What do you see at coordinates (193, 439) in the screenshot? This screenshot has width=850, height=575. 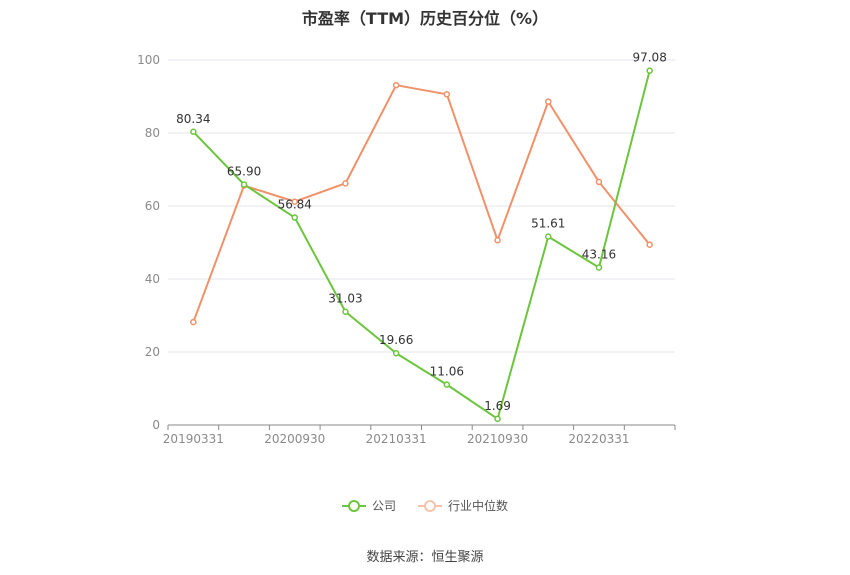 I see `x-tick-label: 20190331` at bounding box center [193, 439].